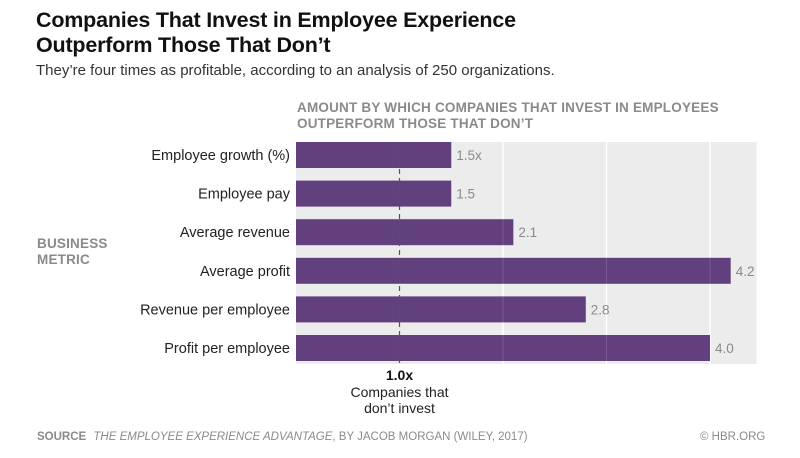 The image size is (800, 458). What do you see at coordinates (724, 348) in the screenshot?
I see `value-label: 4.0` at bounding box center [724, 348].